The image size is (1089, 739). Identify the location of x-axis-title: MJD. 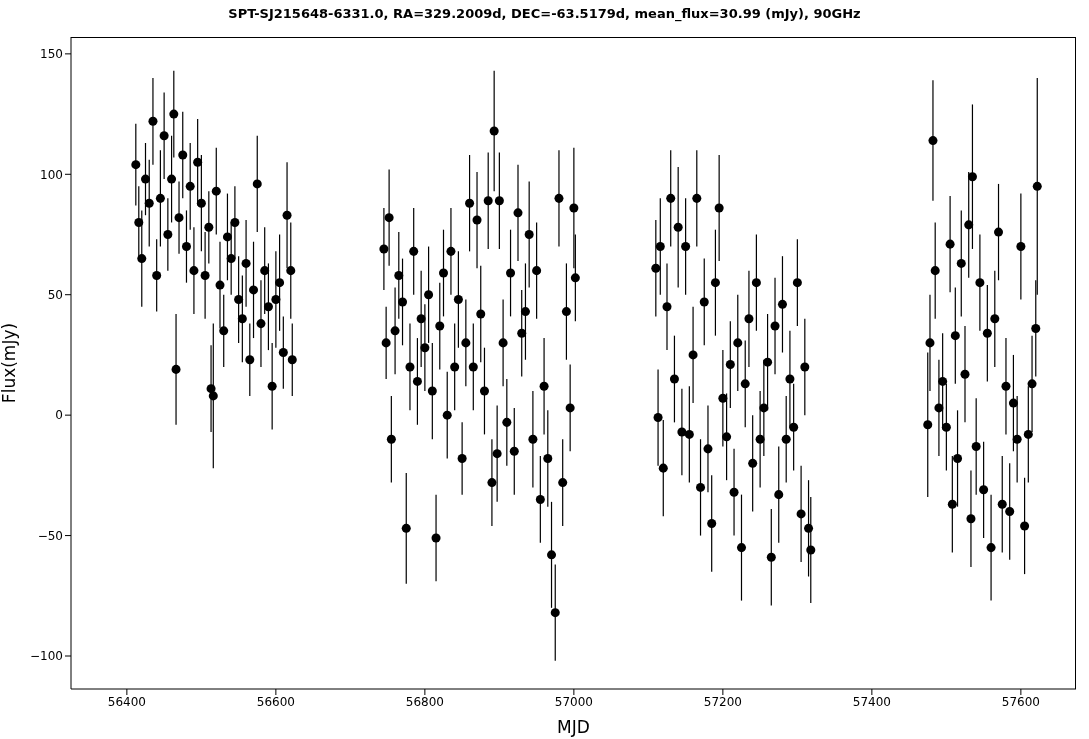
(573, 727).